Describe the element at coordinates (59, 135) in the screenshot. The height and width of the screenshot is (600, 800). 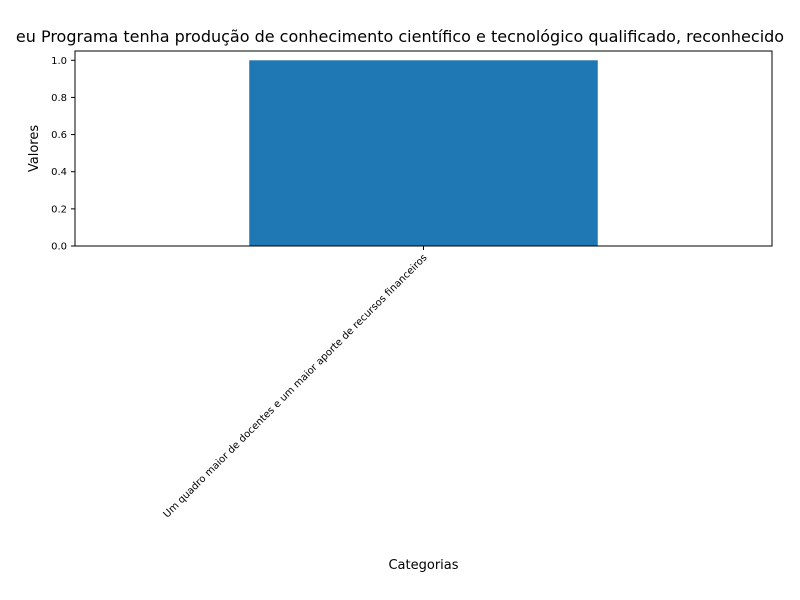
I see `y-tick-label: 0.6` at that location.